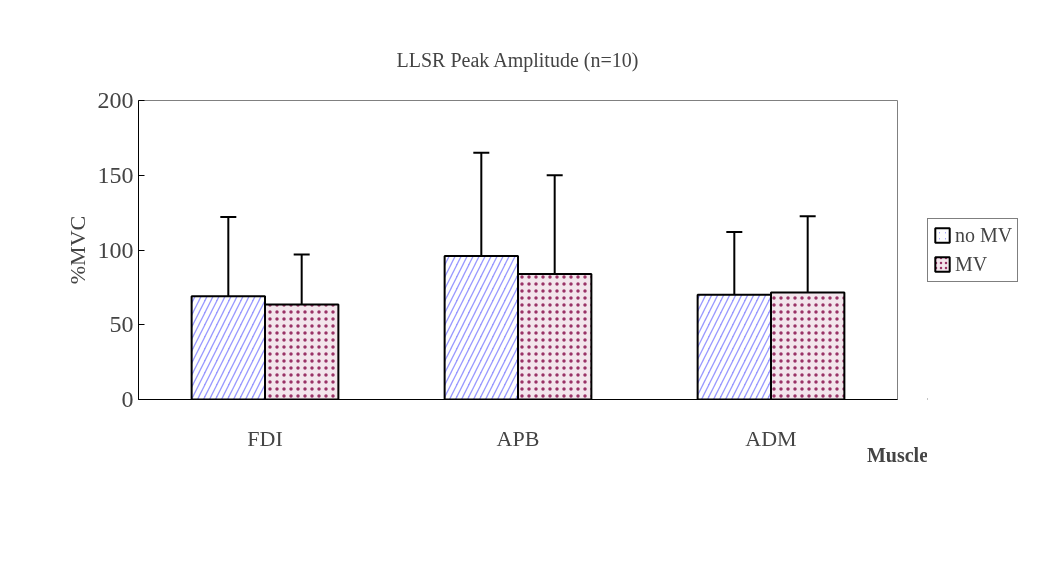 Image resolution: width=1045 pixels, height=570 pixels. What do you see at coordinates (984, 235) in the screenshot?
I see `legend-label: no MV` at bounding box center [984, 235].